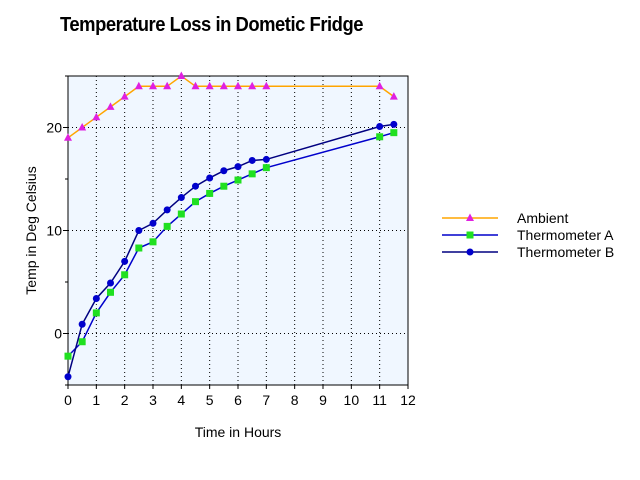  Describe the element at coordinates (68, 400) in the screenshot. I see `x-tick-label: 0` at that location.